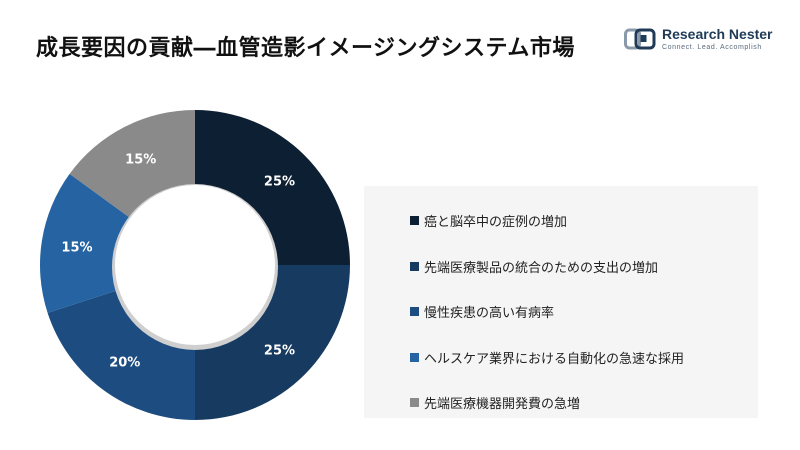 This screenshot has height=450, width=800. Describe the element at coordinates (584, 312) in the screenshot. I see `legend-item: 慢性疾患の高い有病率` at that location.